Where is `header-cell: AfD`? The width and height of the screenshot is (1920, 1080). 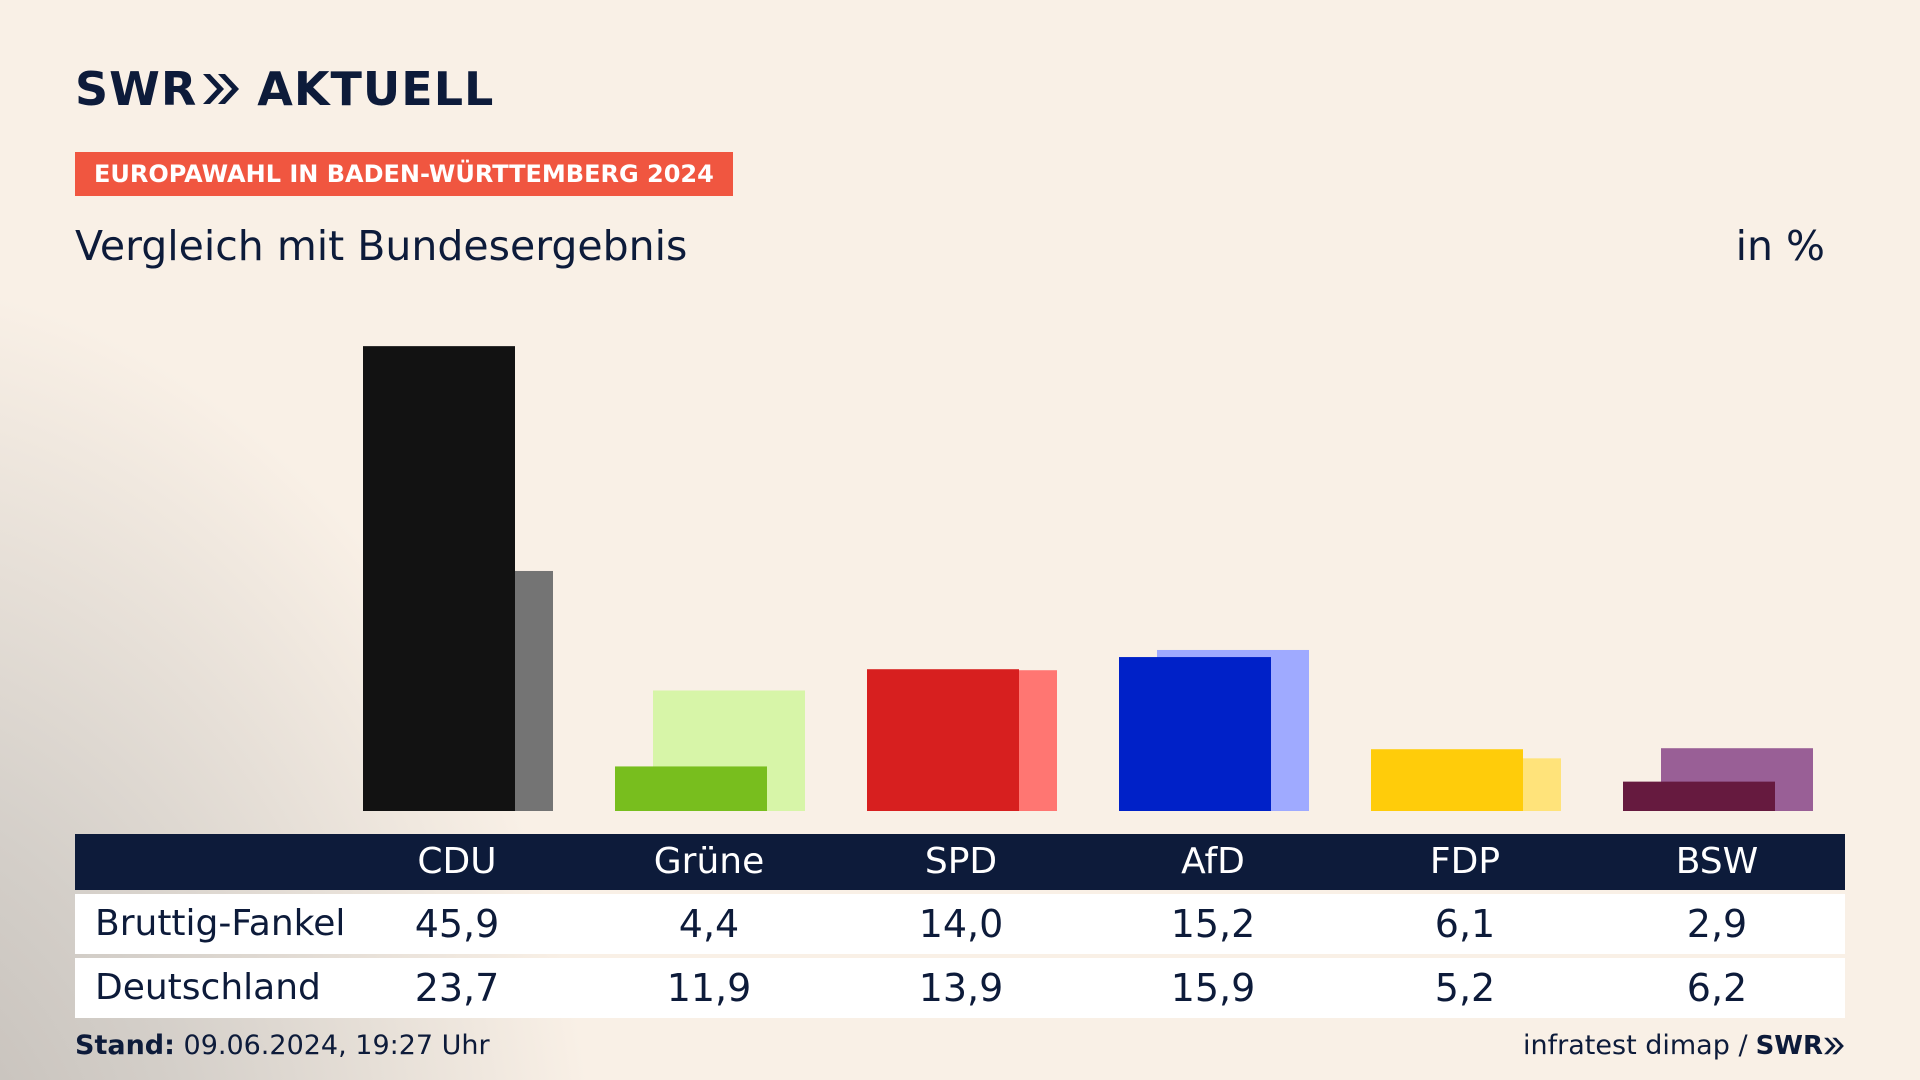 header-cell: AfD is located at coordinates (1213, 861).